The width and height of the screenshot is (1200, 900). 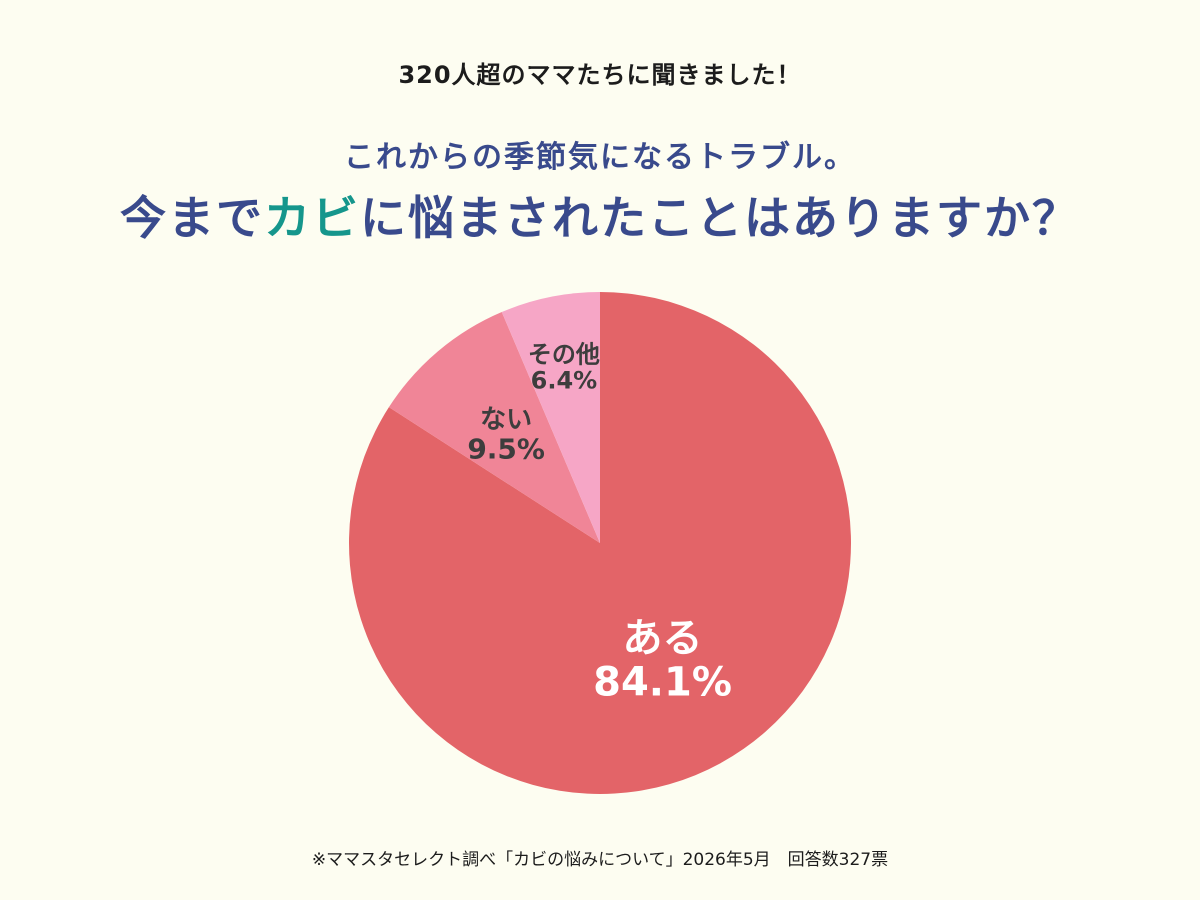 I want to click on source-footnote: ※ママスタセレクト調べ「カビの悩みについて」2026年5月 回答数327票, so click(x=600, y=860).